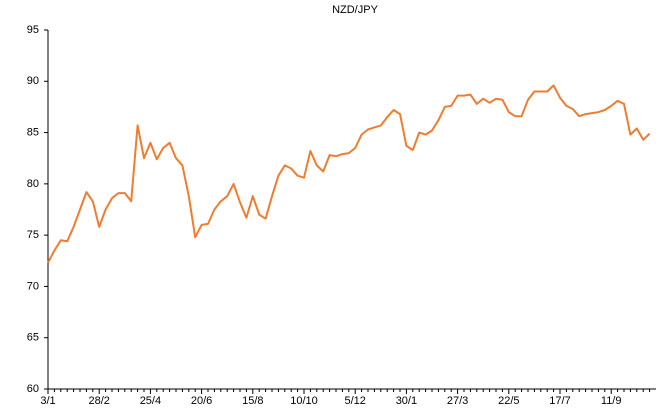  I want to click on x-tick-label: 10/10, so click(304, 401).